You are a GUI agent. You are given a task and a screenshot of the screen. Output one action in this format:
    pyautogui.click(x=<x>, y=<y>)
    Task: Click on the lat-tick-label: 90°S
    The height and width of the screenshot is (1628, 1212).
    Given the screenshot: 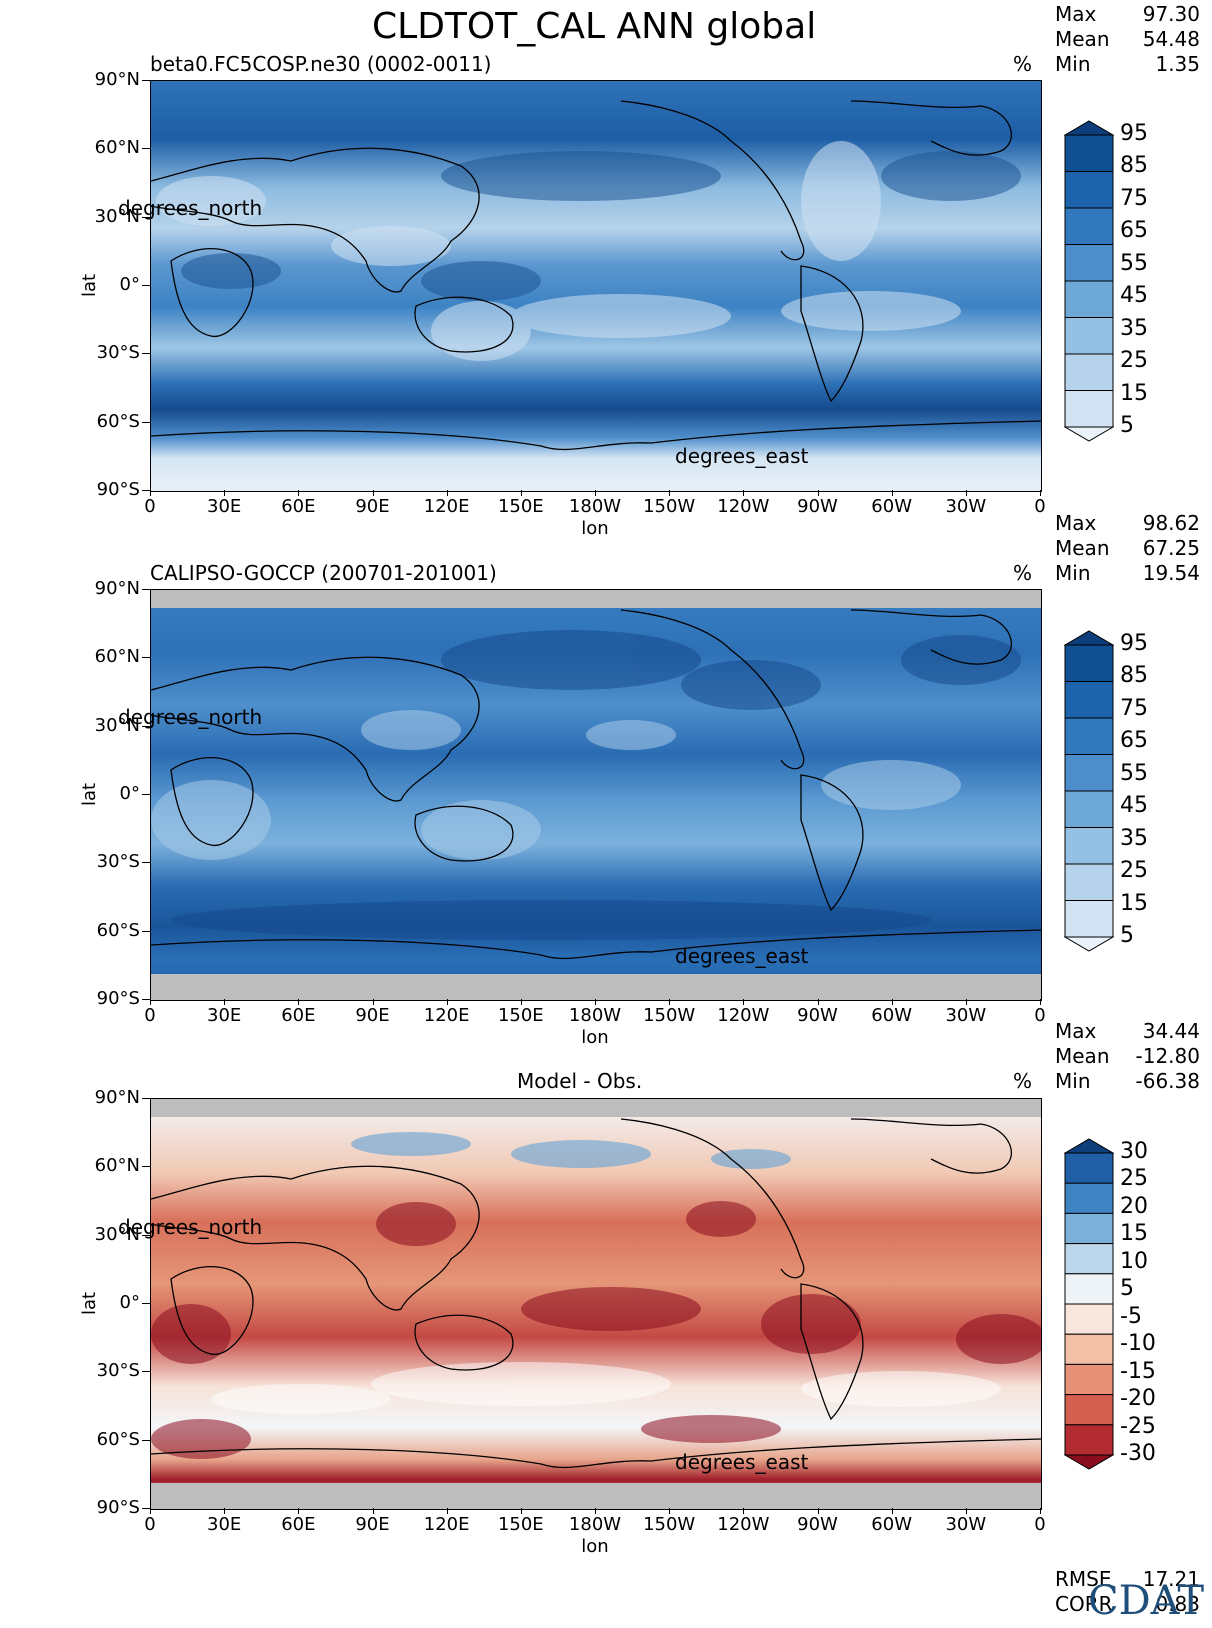 What is the action you would take?
    pyautogui.click(x=118, y=489)
    